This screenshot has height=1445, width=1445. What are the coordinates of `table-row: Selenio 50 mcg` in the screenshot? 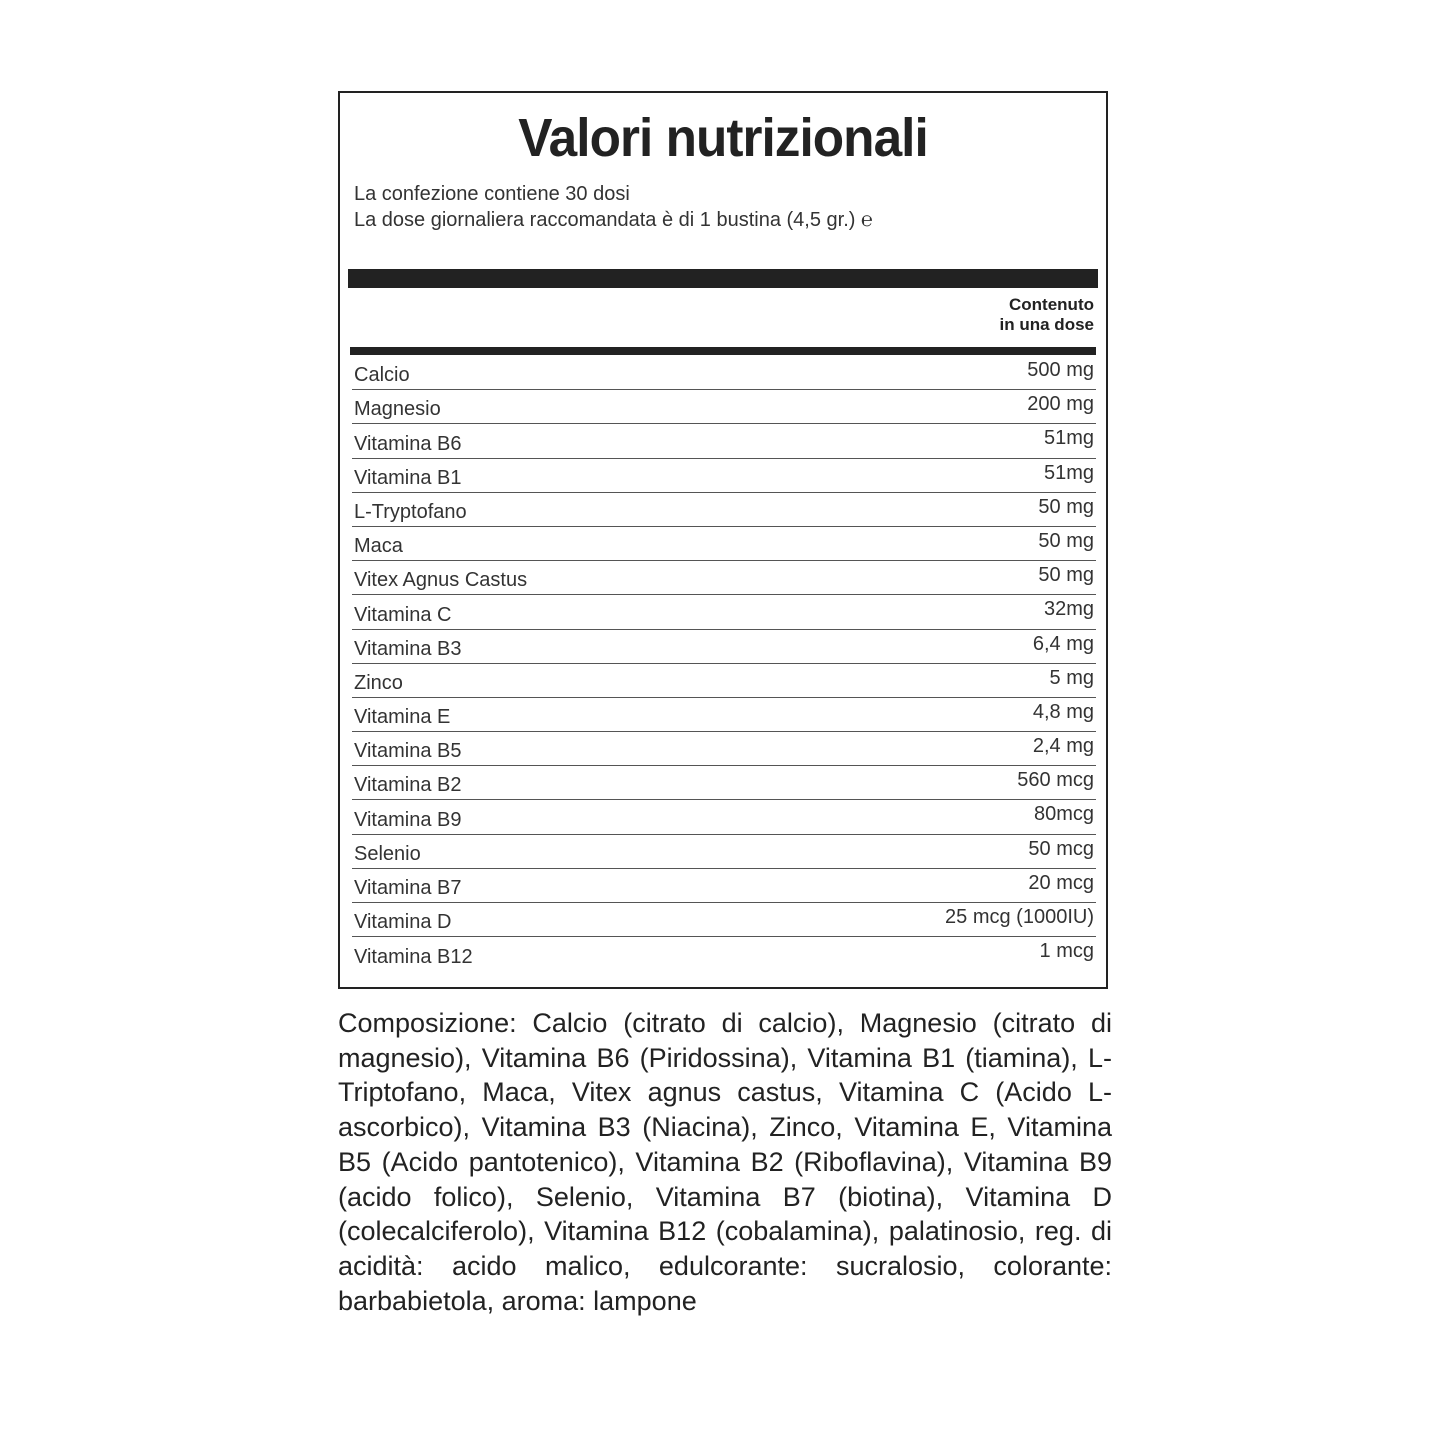 It's located at (724, 852).